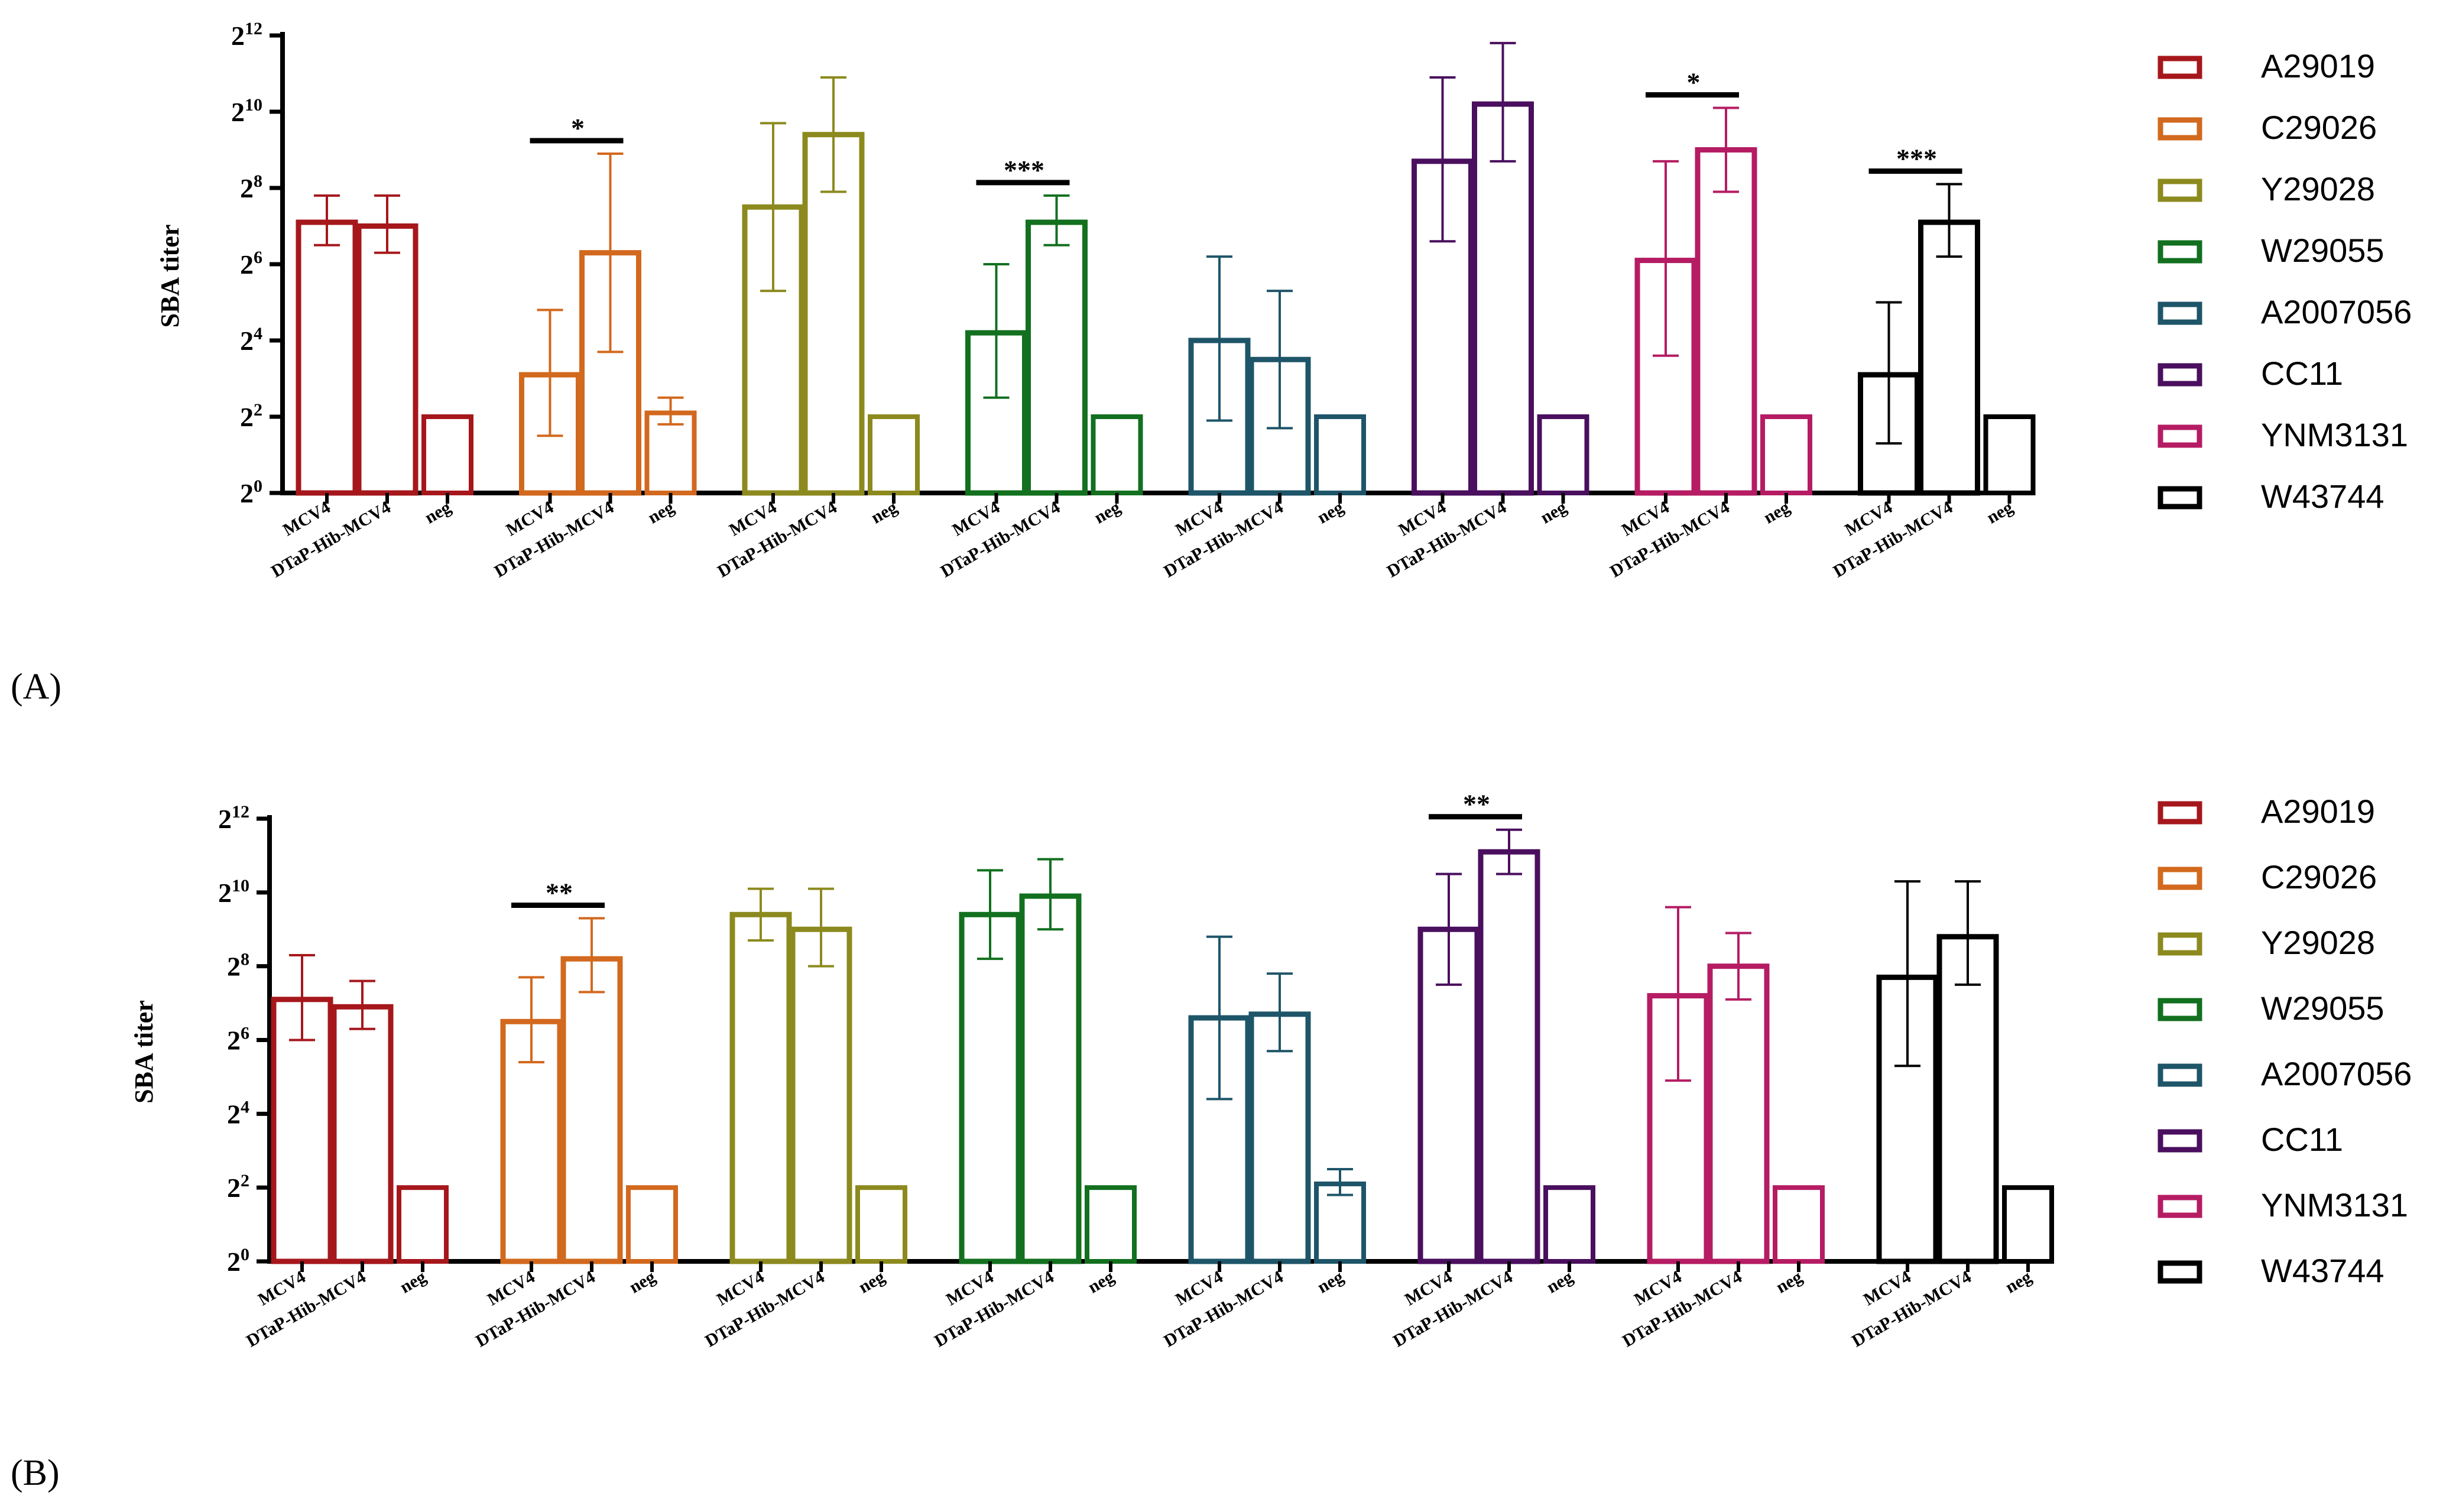 The image size is (2443, 1512). What do you see at coordinates (233, 818) in the screenshot?
I see `y-tick-label: 212` at bounding box center [233, 818].